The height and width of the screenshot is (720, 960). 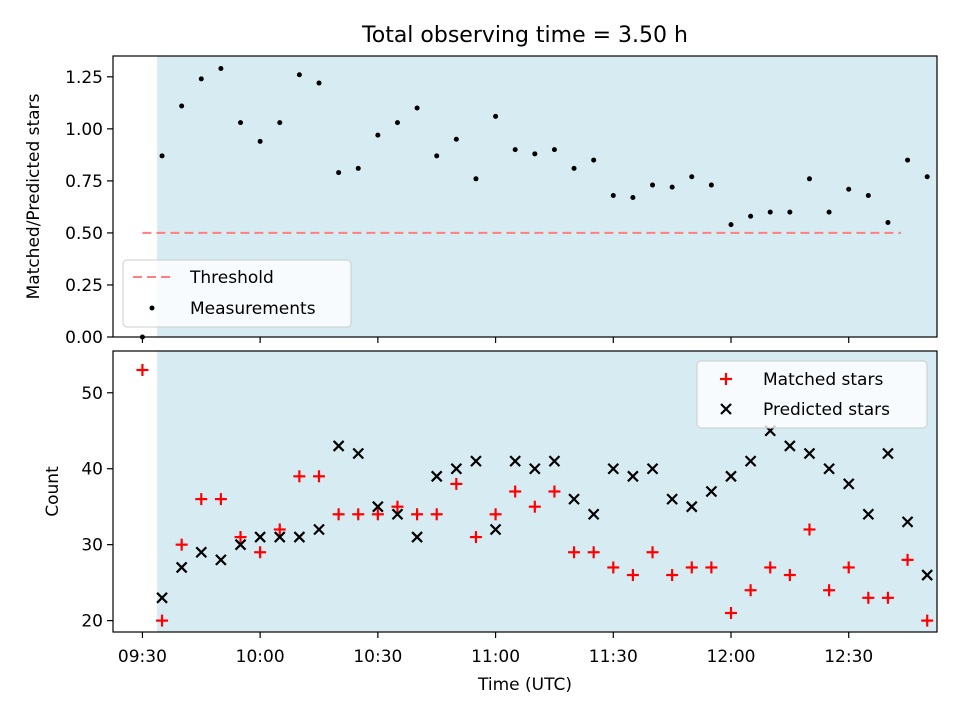 I want to click on x-tick-label: 12:30, so click(x=848, y=657).